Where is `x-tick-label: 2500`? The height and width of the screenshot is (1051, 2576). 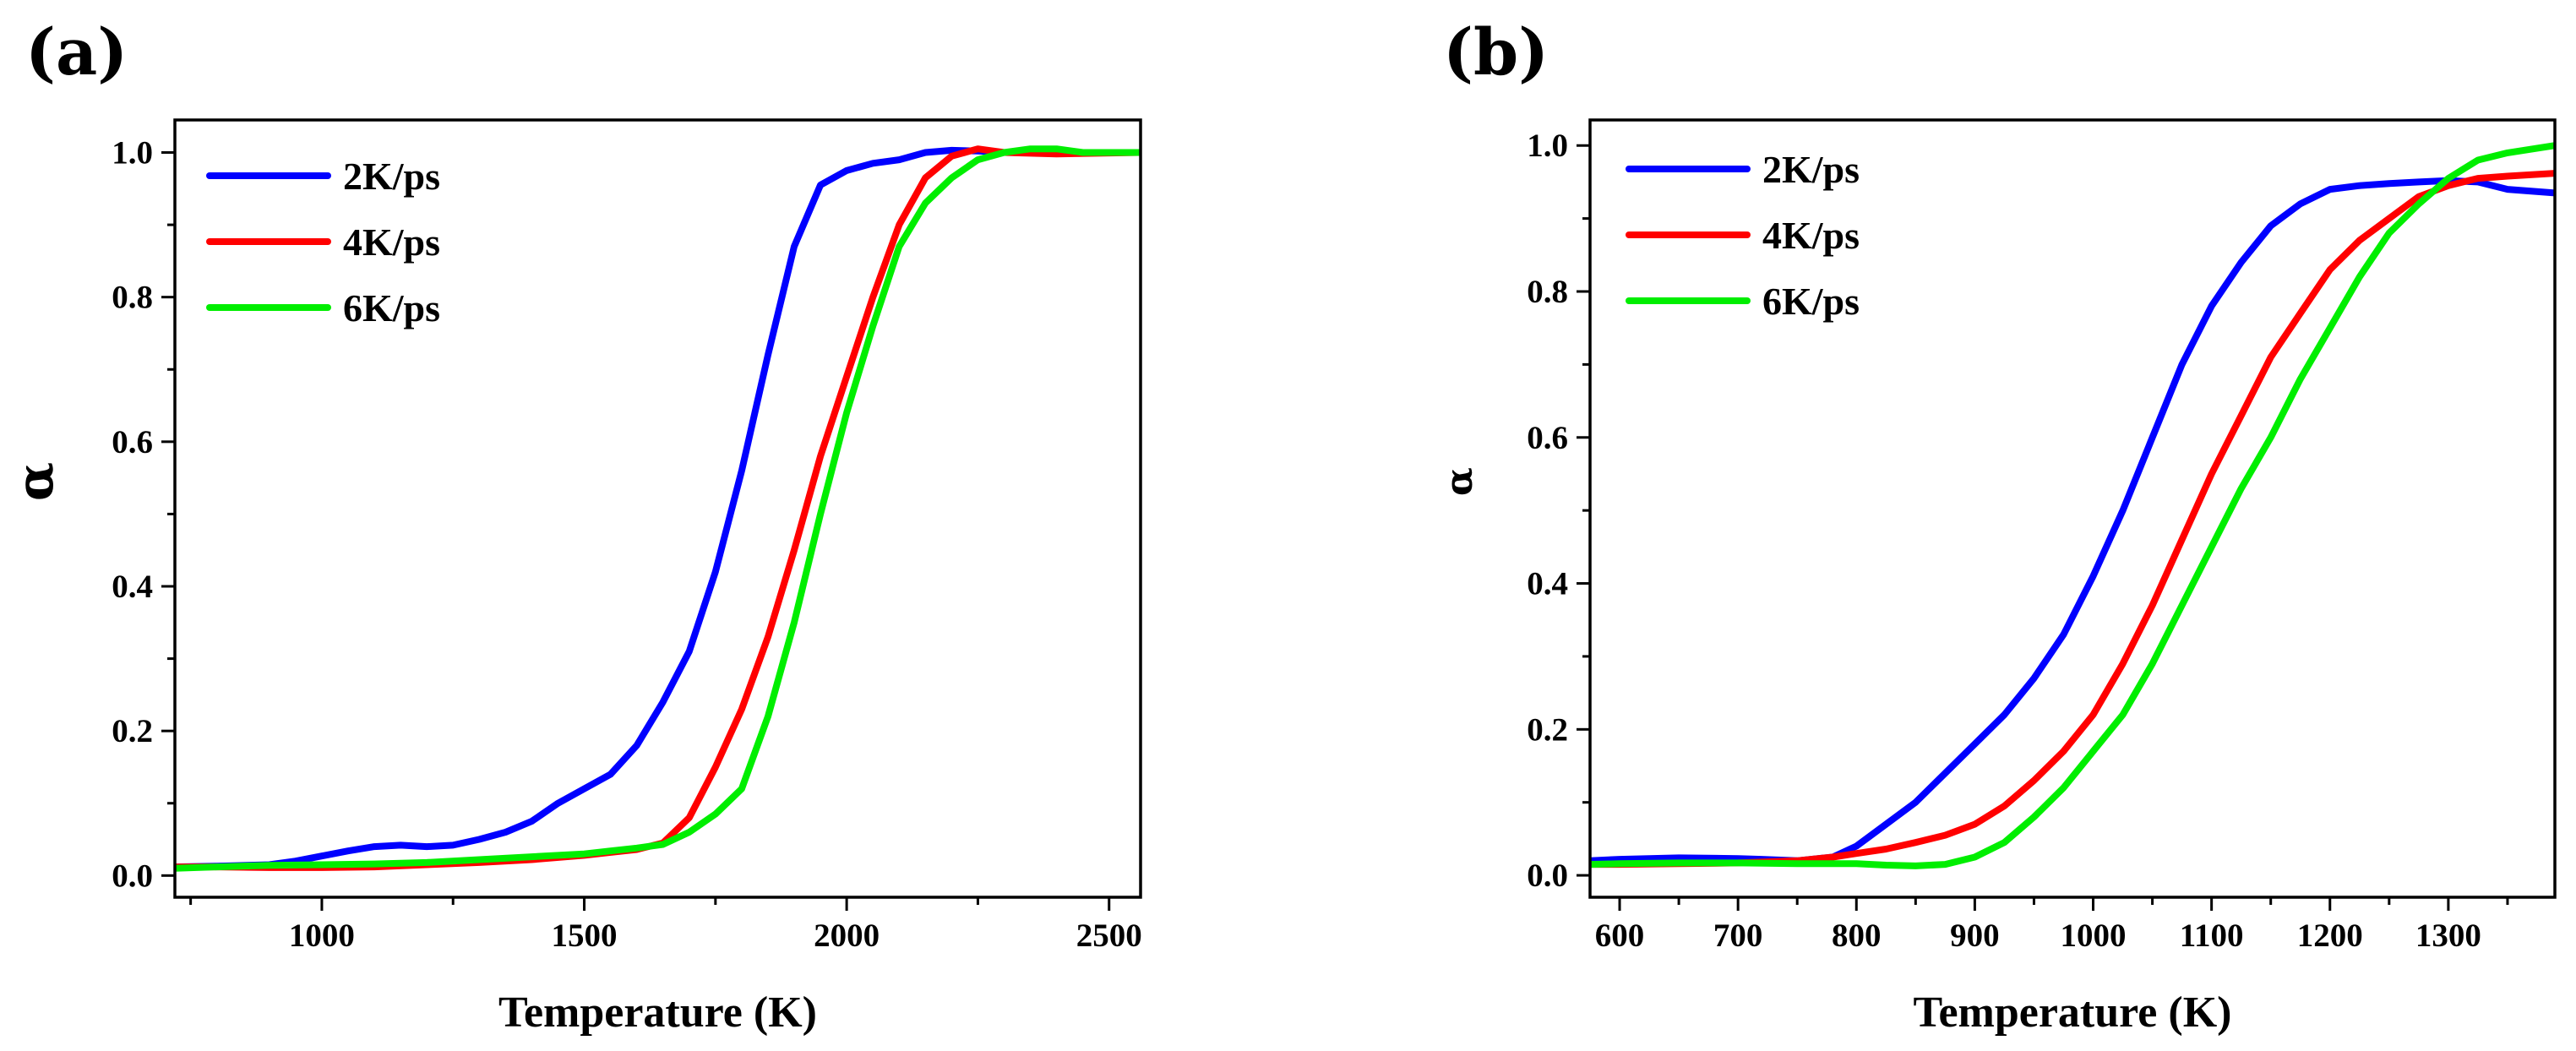
x-tick-label: 2500 is located at coordinates (1109, 936).